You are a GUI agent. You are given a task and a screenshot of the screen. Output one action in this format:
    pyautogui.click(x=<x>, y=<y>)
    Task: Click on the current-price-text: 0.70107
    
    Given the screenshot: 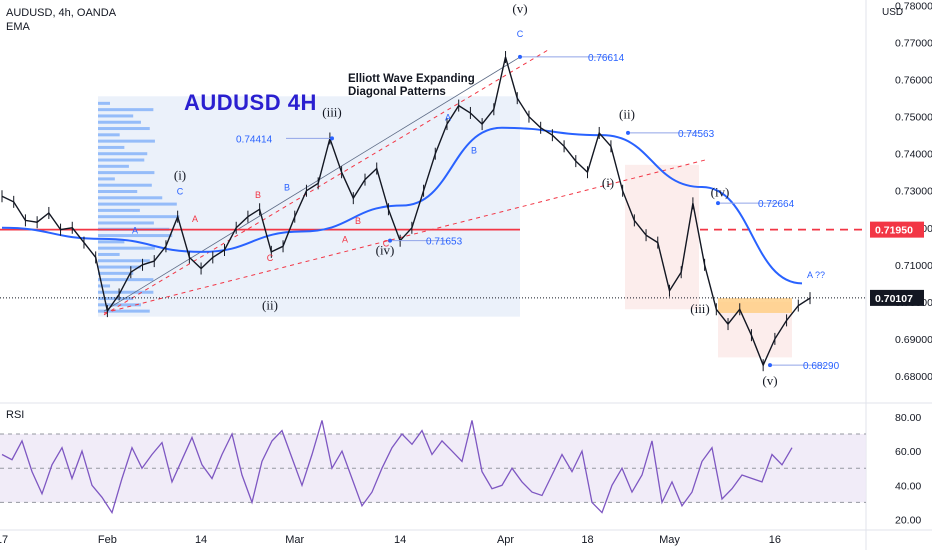 What is the action you would take?
    pyautogui.click(x=894, y=299)
    